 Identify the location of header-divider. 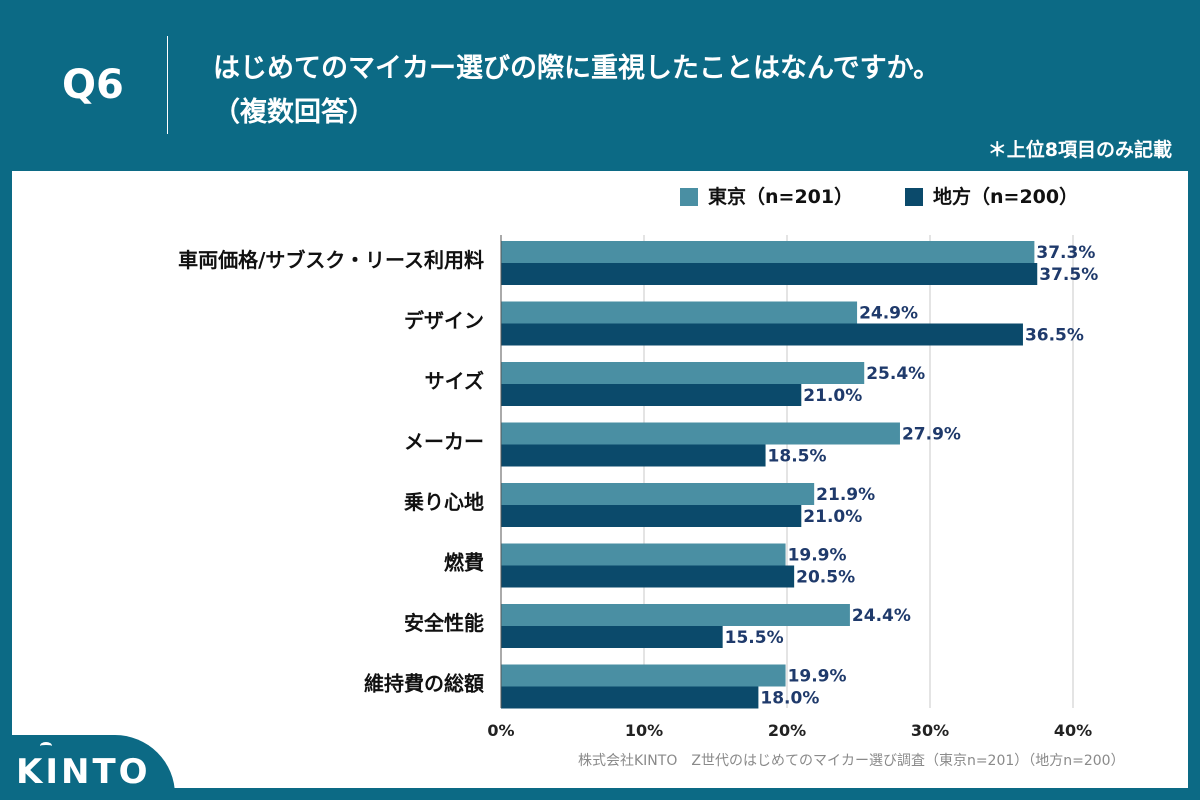
(167, 85).